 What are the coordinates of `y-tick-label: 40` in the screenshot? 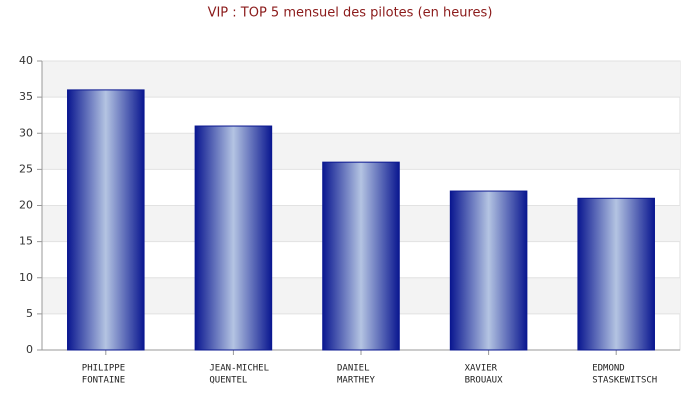 It's located at (26, 60).